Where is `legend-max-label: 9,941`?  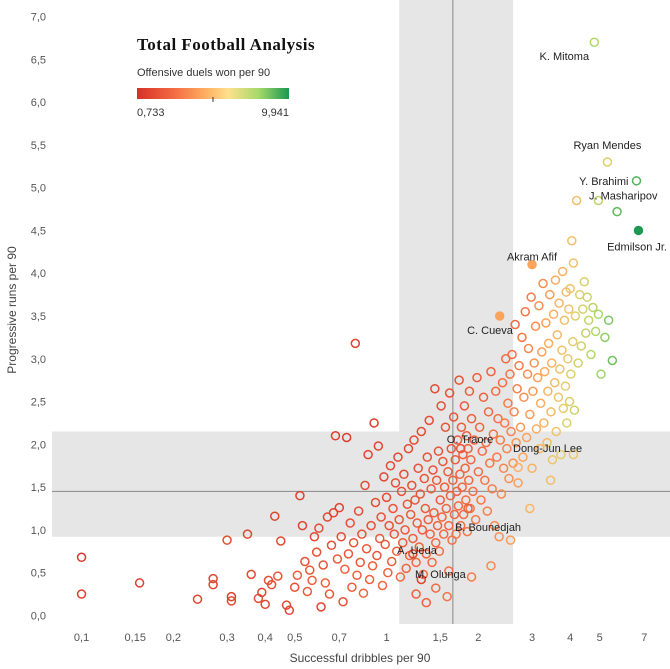 legend-max-label: 9,941 is located at coordinates (275, 113).